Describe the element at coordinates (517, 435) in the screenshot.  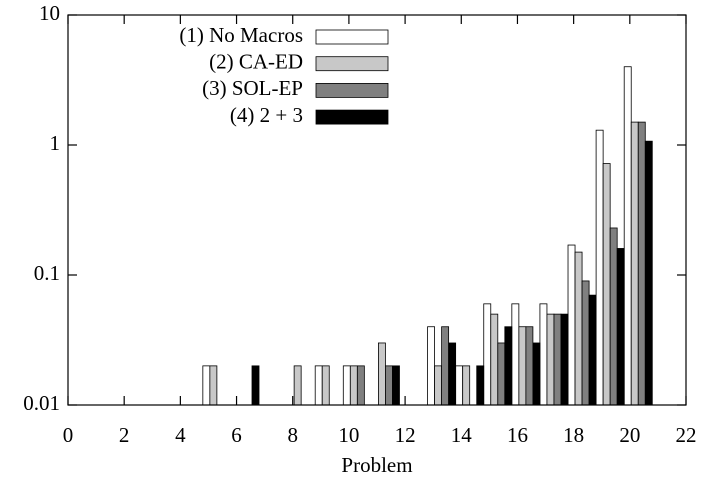
I see `x-tick-label: 16` at that location.